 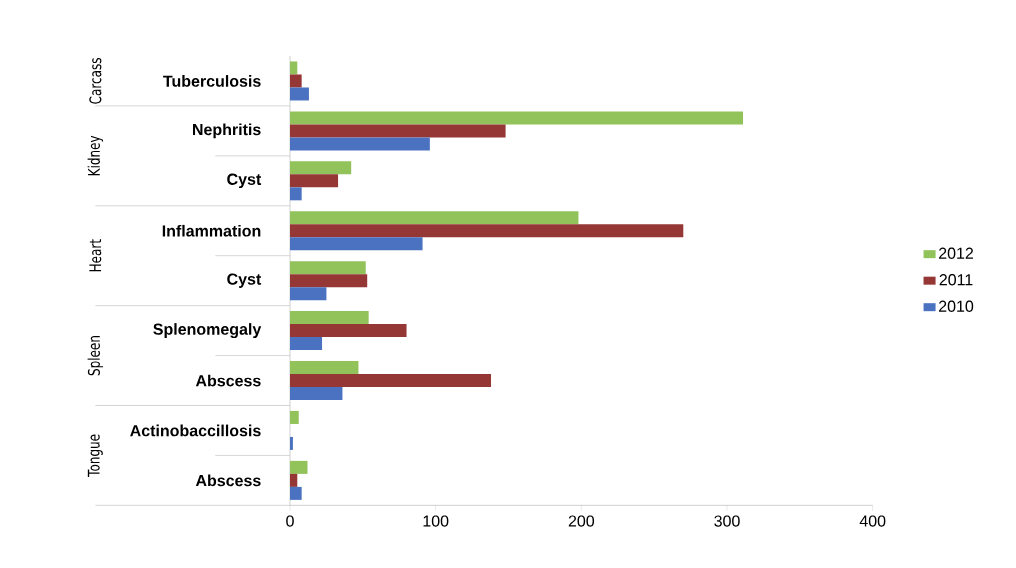 What do you see at coordinates (436, 521) in the screenshot?
I see `x-tick-label: 100` at bounding box center [436, 521].